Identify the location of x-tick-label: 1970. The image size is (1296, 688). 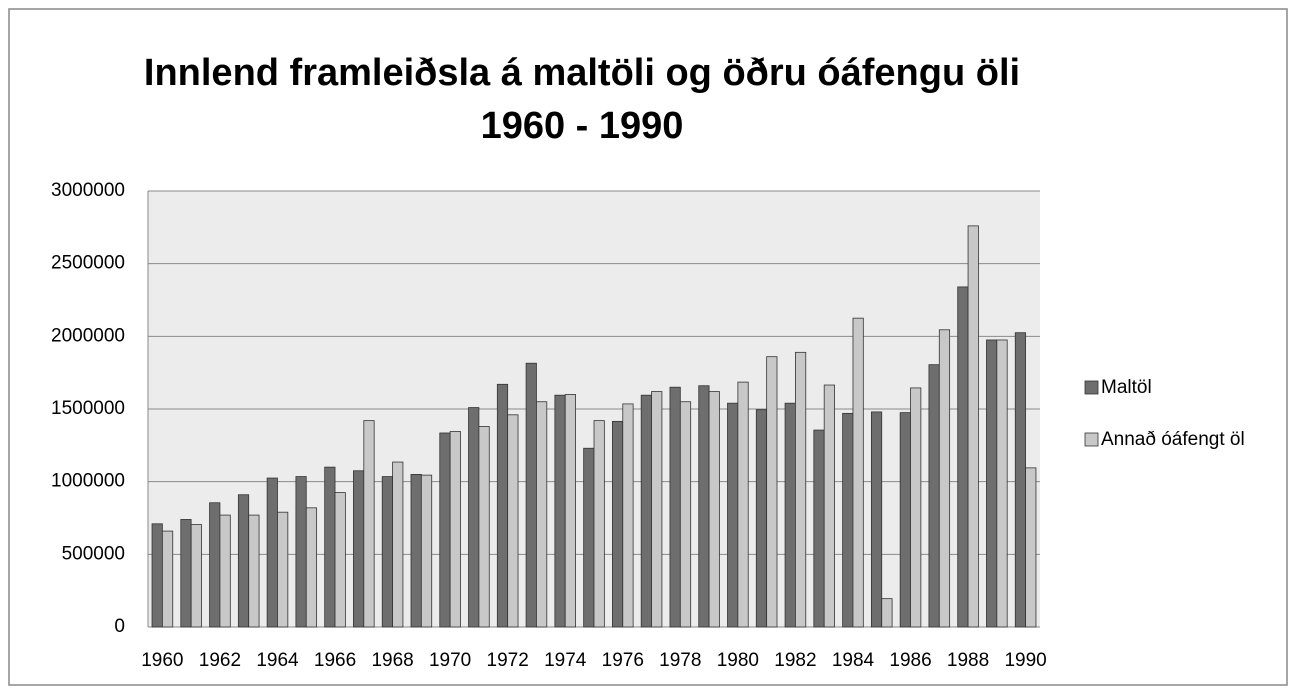
(450, 660).